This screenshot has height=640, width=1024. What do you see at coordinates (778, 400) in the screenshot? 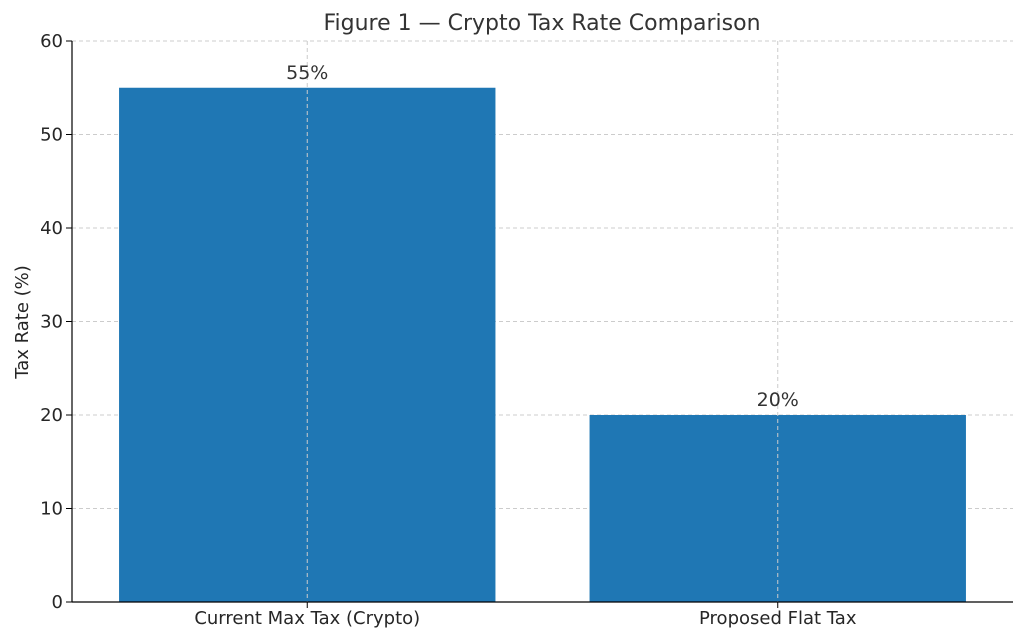
I see `bar-value-label: 20%` at bounding box center [778, 400].